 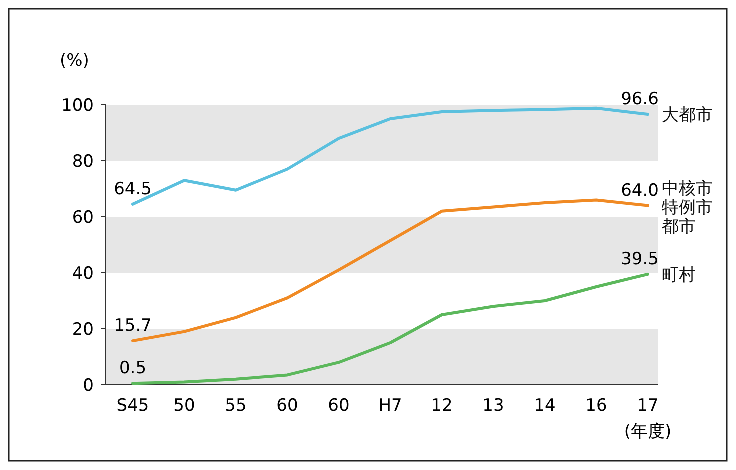 What do you see at coordinates (687, 115) in the screenshot?
I see `series-label: 大都市` at bounding box center [687, 115].